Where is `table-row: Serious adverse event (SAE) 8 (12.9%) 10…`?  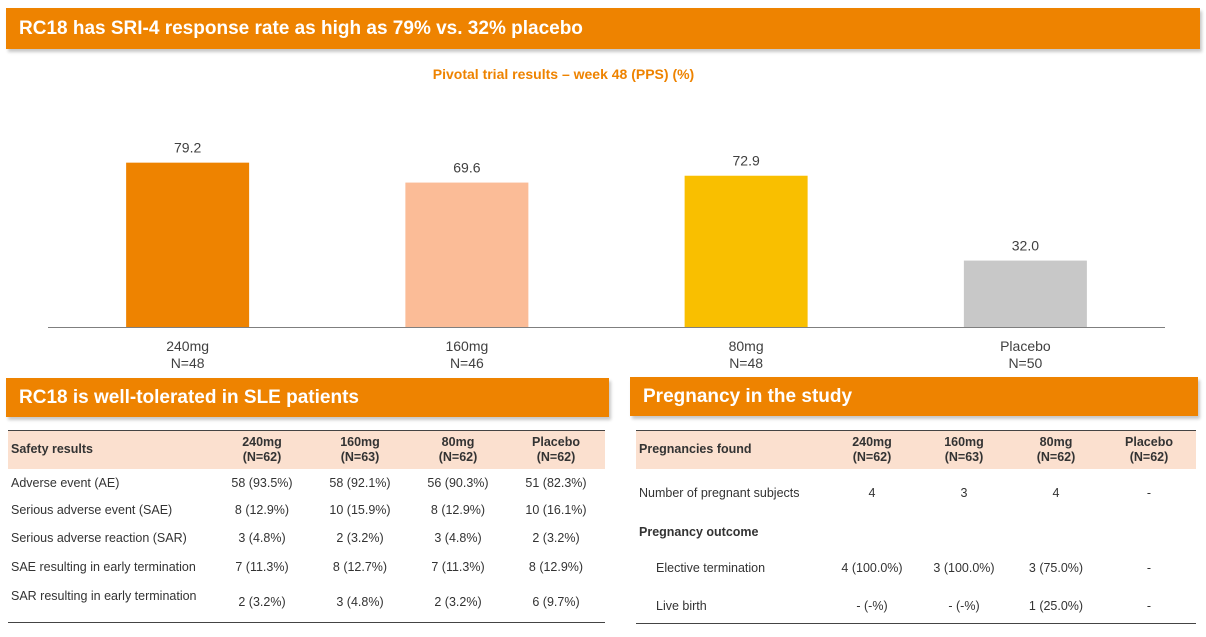 table-row: Serious adverse event (SAE) 8 (12.9%) 10… is located at coordinates (306, 510).